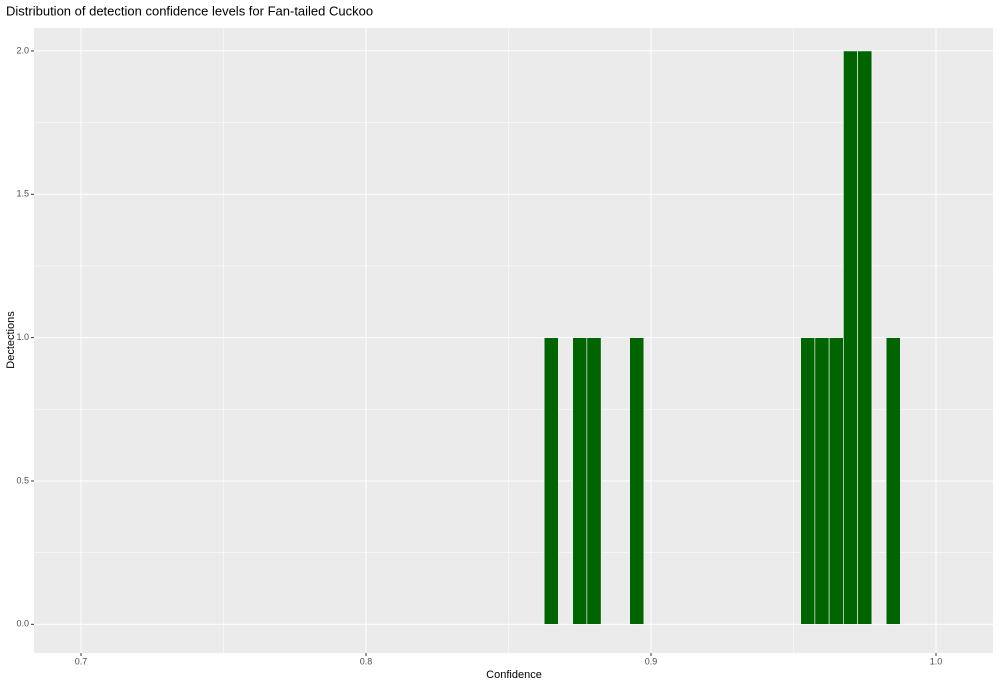  What do you see at coordinates (22, 194) in the screenshot?
I see `y-tick-label: 1.5` at bounding box center [22, 194].